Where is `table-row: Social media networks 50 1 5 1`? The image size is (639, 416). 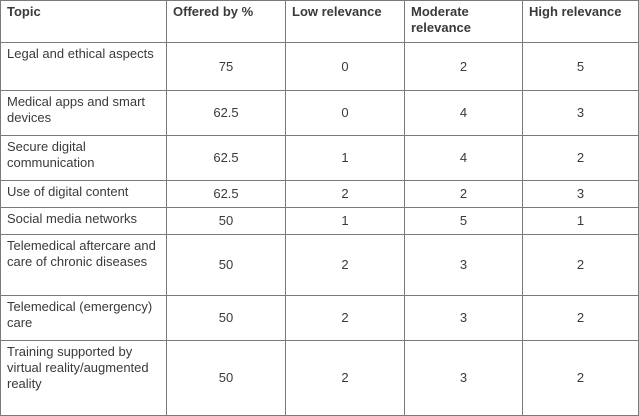
table-row: Social media networks 50 1 5 1 is located at coordinates (319, 221).